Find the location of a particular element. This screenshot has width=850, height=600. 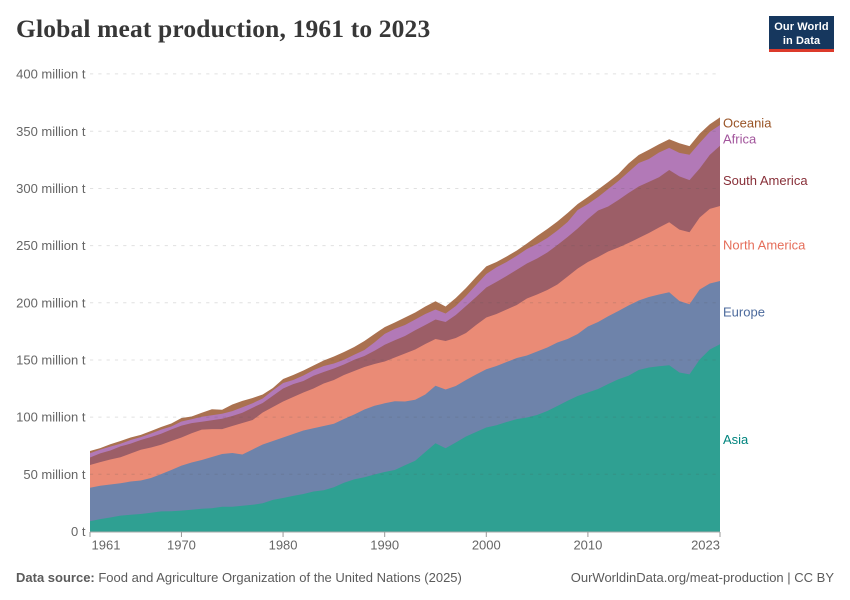

svg-text: Africa is located at coordinates (740, 139).